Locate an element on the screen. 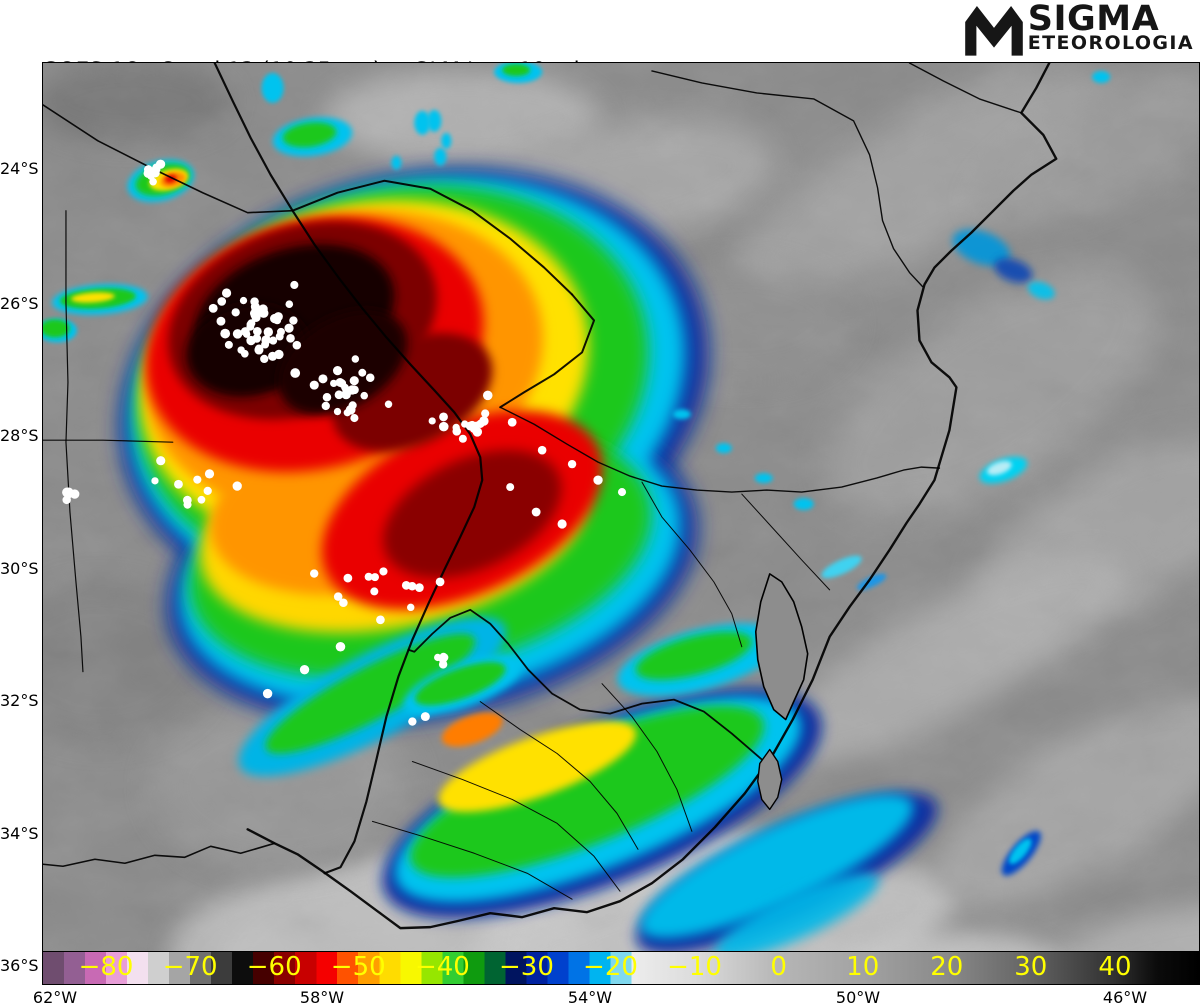  temperature-colorbar: −80 −70 −60 −50 −40 −30 −20 −10 0 10 20 30 40 is located at coordinates (621, 967).